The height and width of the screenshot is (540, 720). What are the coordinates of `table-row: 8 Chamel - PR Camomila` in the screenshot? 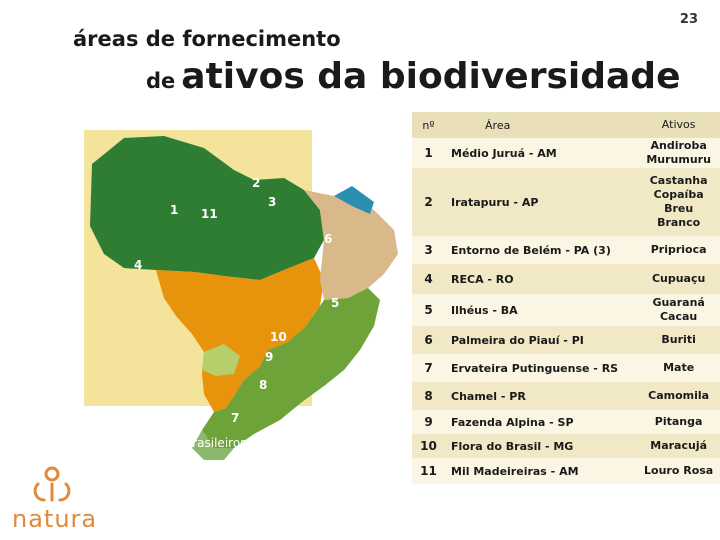 It's located at (566, 396).